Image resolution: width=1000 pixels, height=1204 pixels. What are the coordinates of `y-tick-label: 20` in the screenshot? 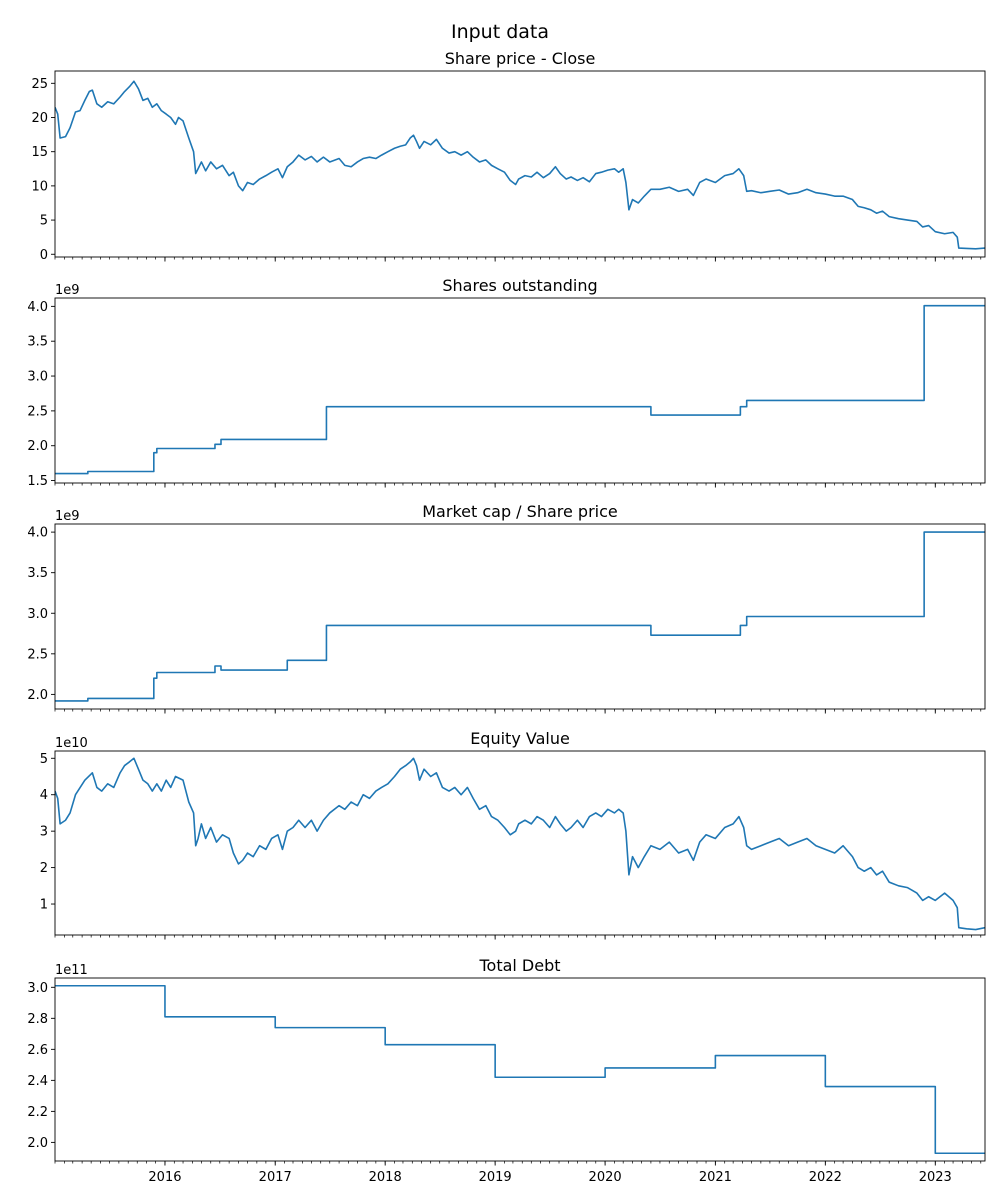 It's located at (39, 118).